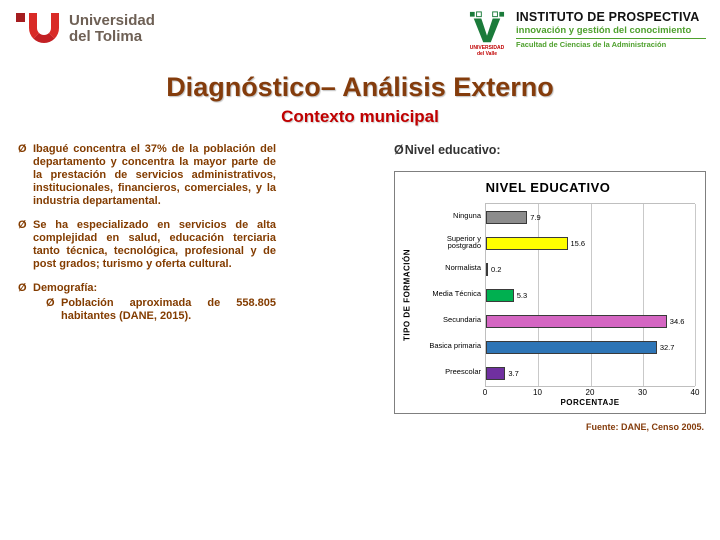 The width and height of the screenshot is (720, 540). What do you see at coordinates (677, 321) in the screenshot?
I see `bar-value-label: 34.6` at bounding box center [677, 321].